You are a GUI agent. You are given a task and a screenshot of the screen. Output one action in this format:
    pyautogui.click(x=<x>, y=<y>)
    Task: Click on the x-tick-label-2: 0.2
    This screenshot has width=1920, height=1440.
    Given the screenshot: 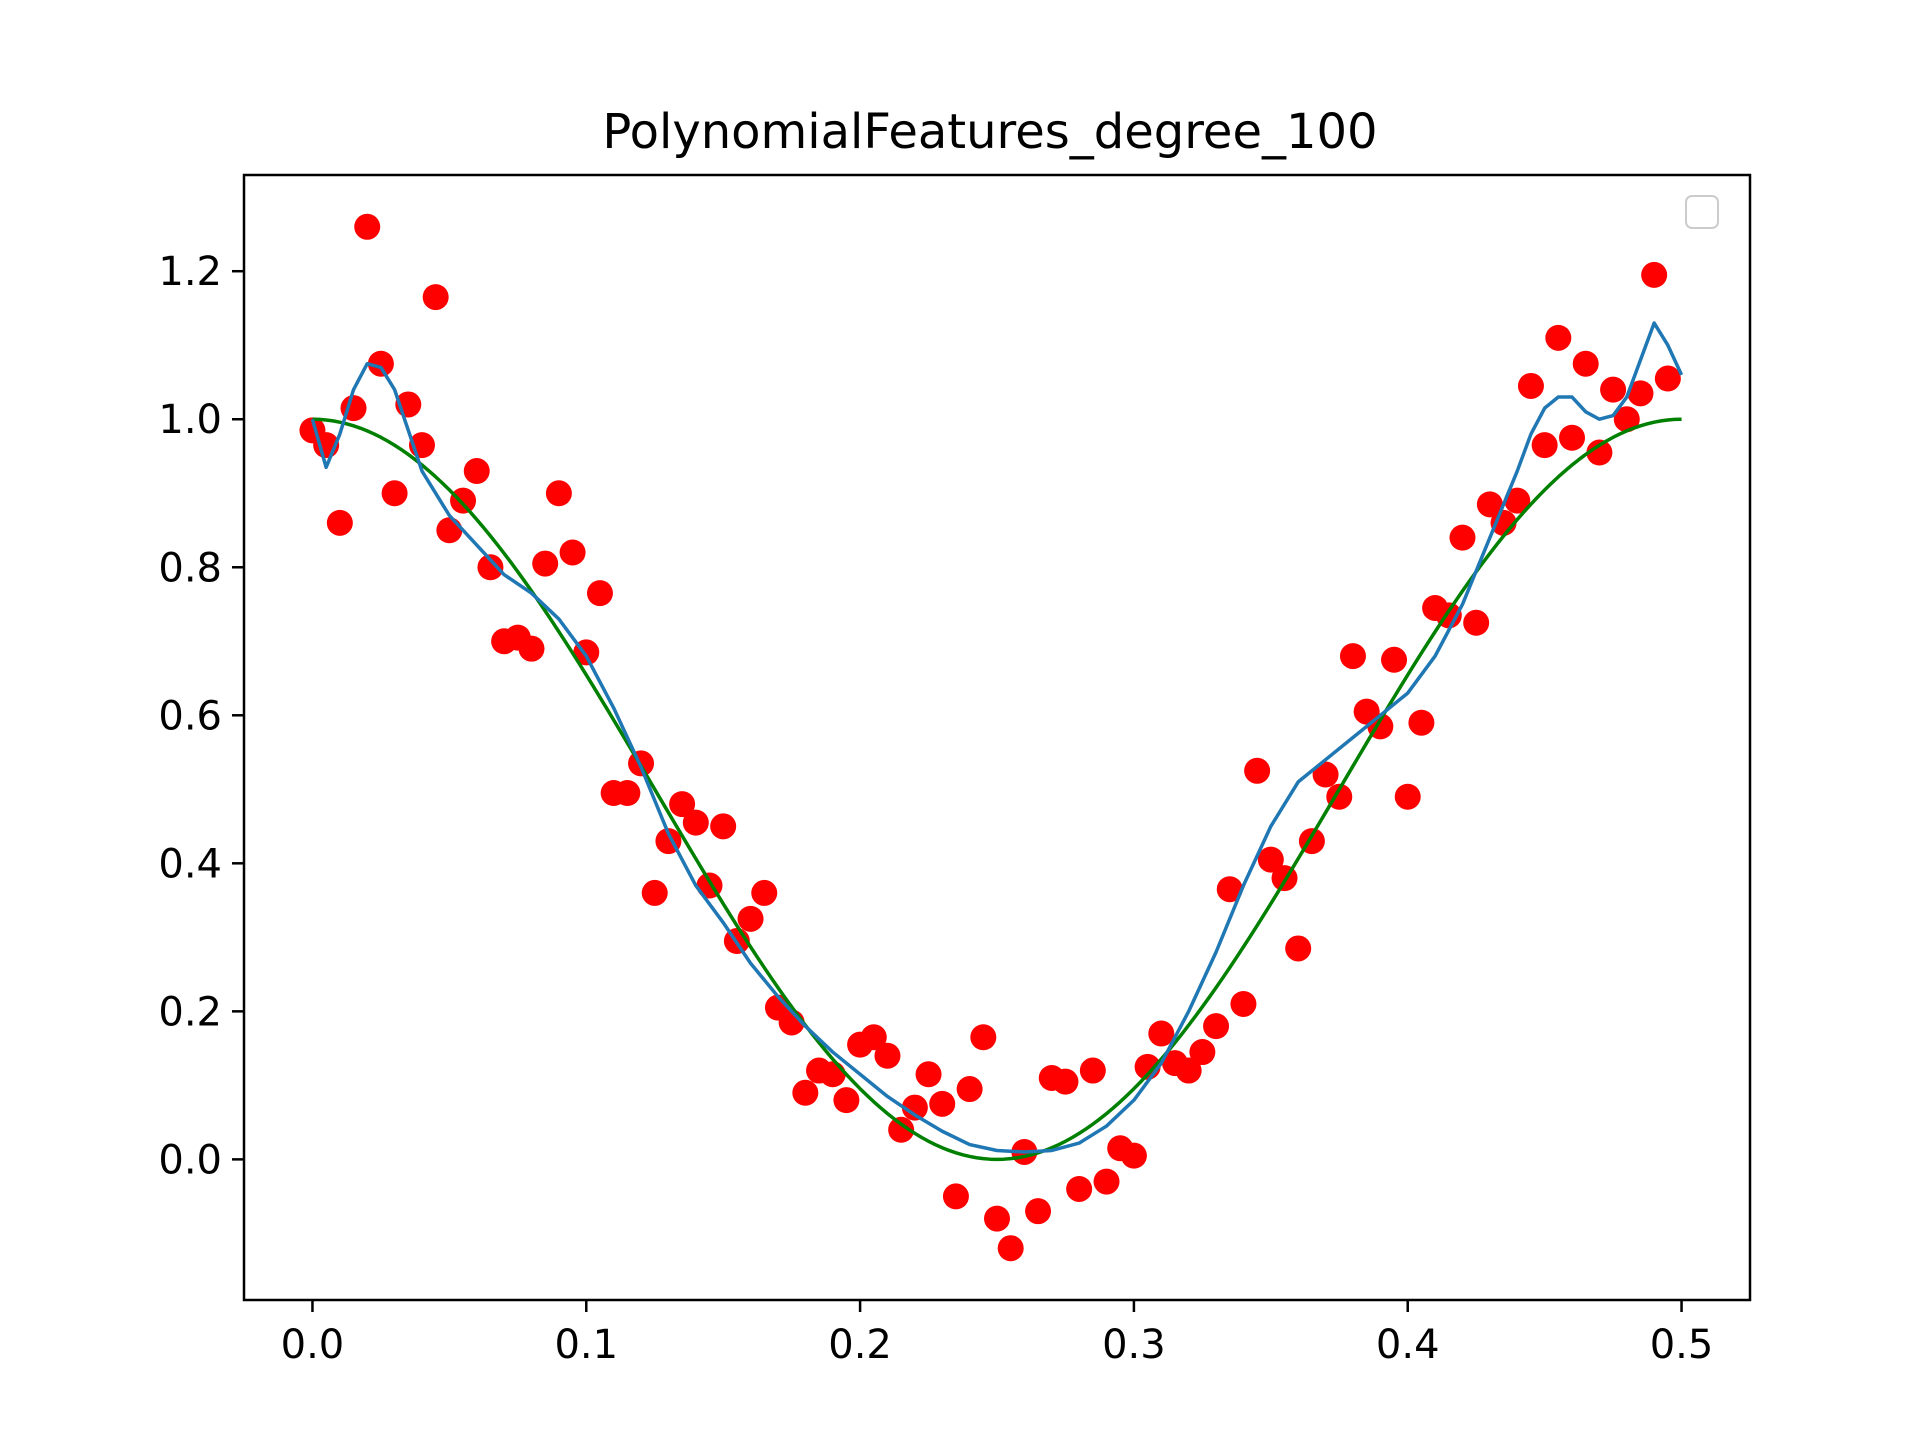 What is the action you would take?
    pyautogui.click(x=860, y=1345)
    